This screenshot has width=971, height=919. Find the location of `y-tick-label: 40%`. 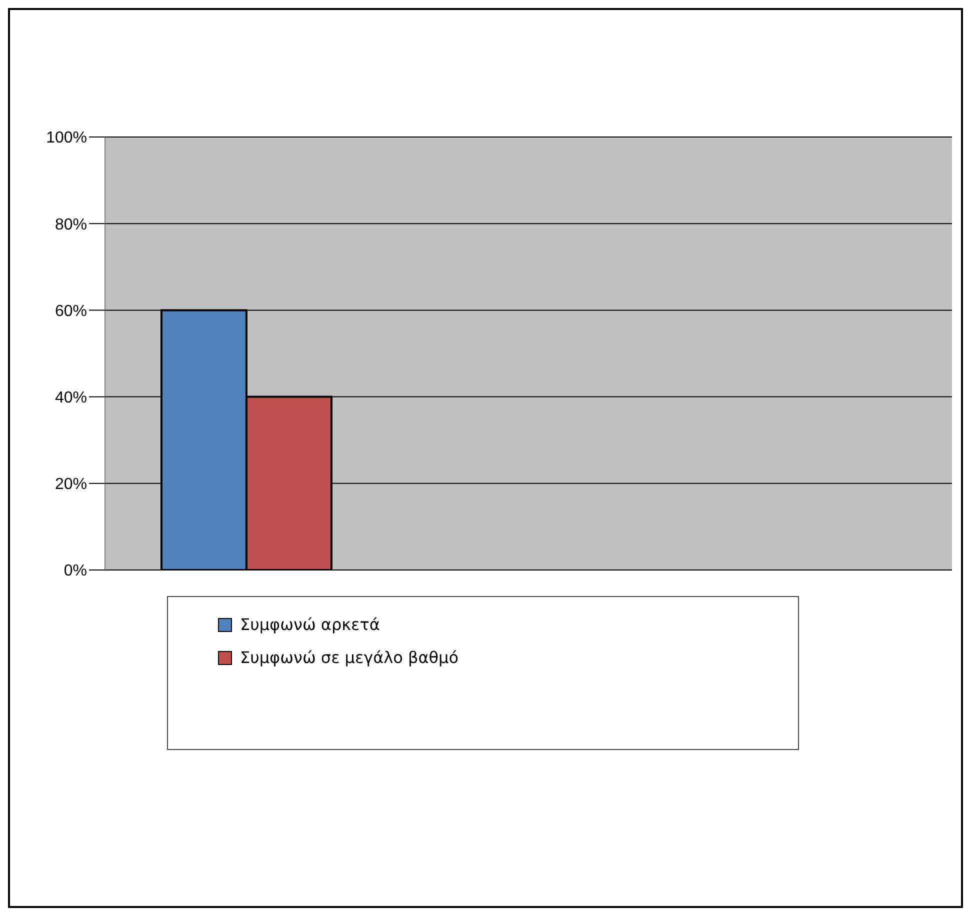

y-tick-label: 40% is located at coordinates (70, 397).